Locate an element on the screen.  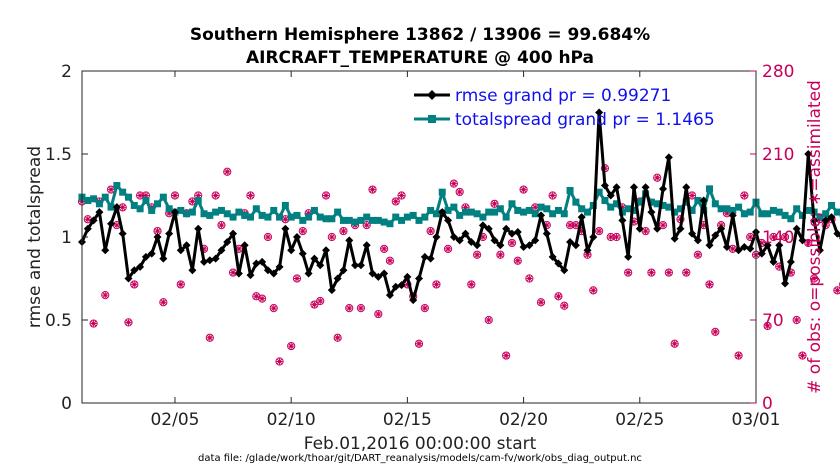
x-tick-label: 03/01 is located at coordinates (756, 420).